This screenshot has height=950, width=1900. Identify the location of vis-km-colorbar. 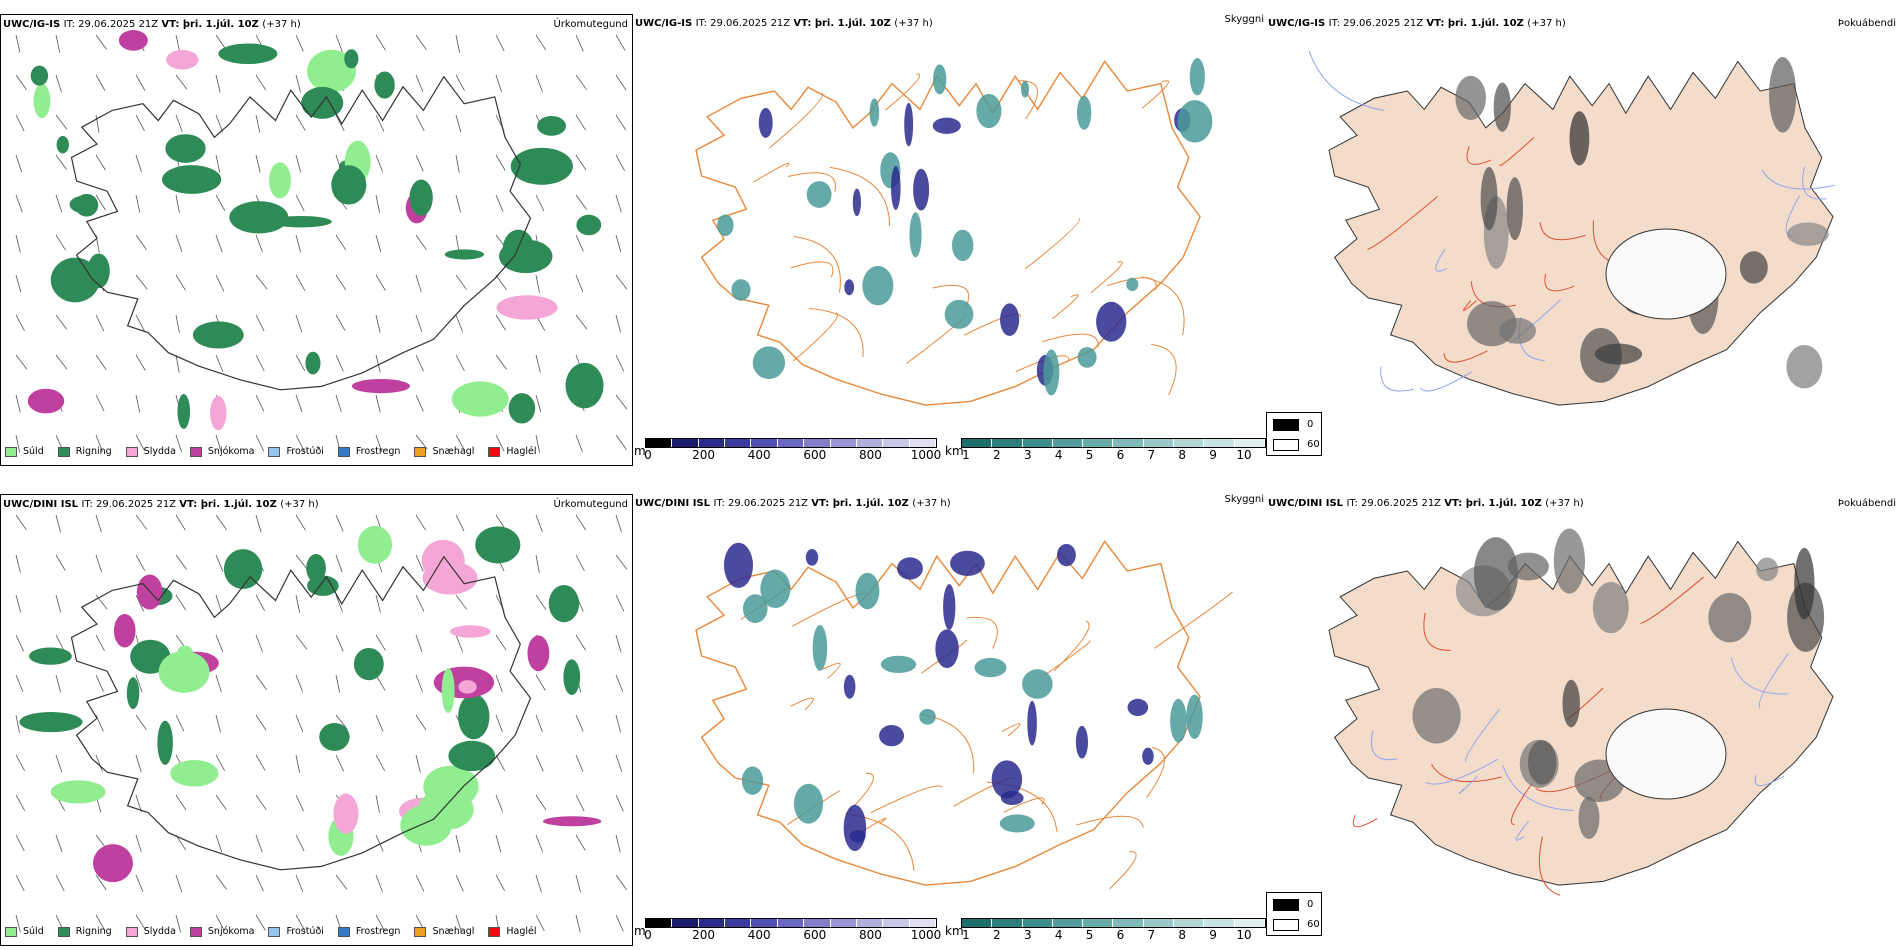
(1113, 443).